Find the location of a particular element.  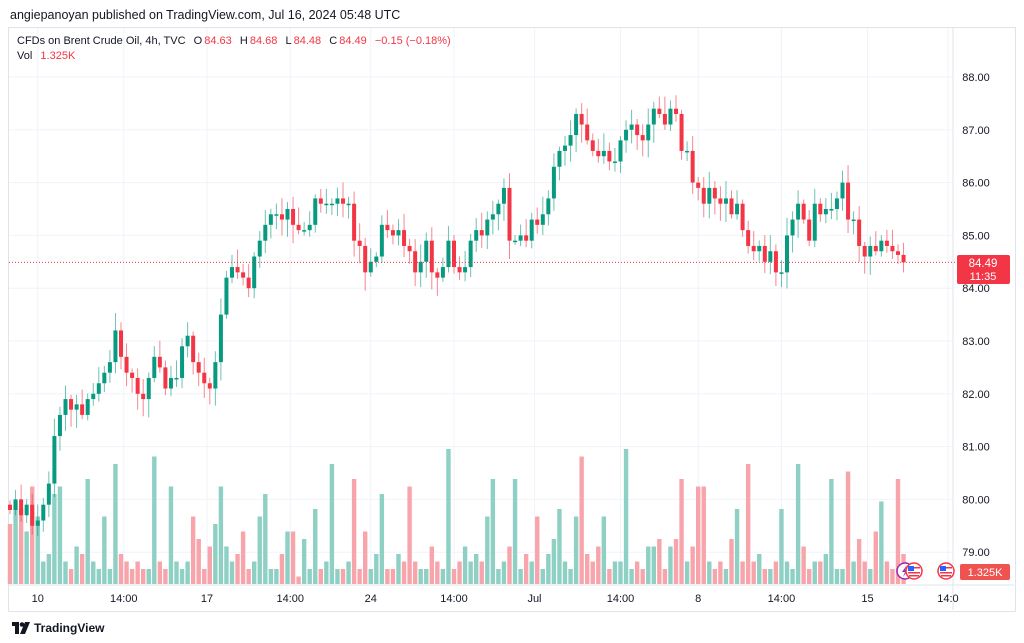

tradingview-logo: TradingView is located at coordinates (58, 628).